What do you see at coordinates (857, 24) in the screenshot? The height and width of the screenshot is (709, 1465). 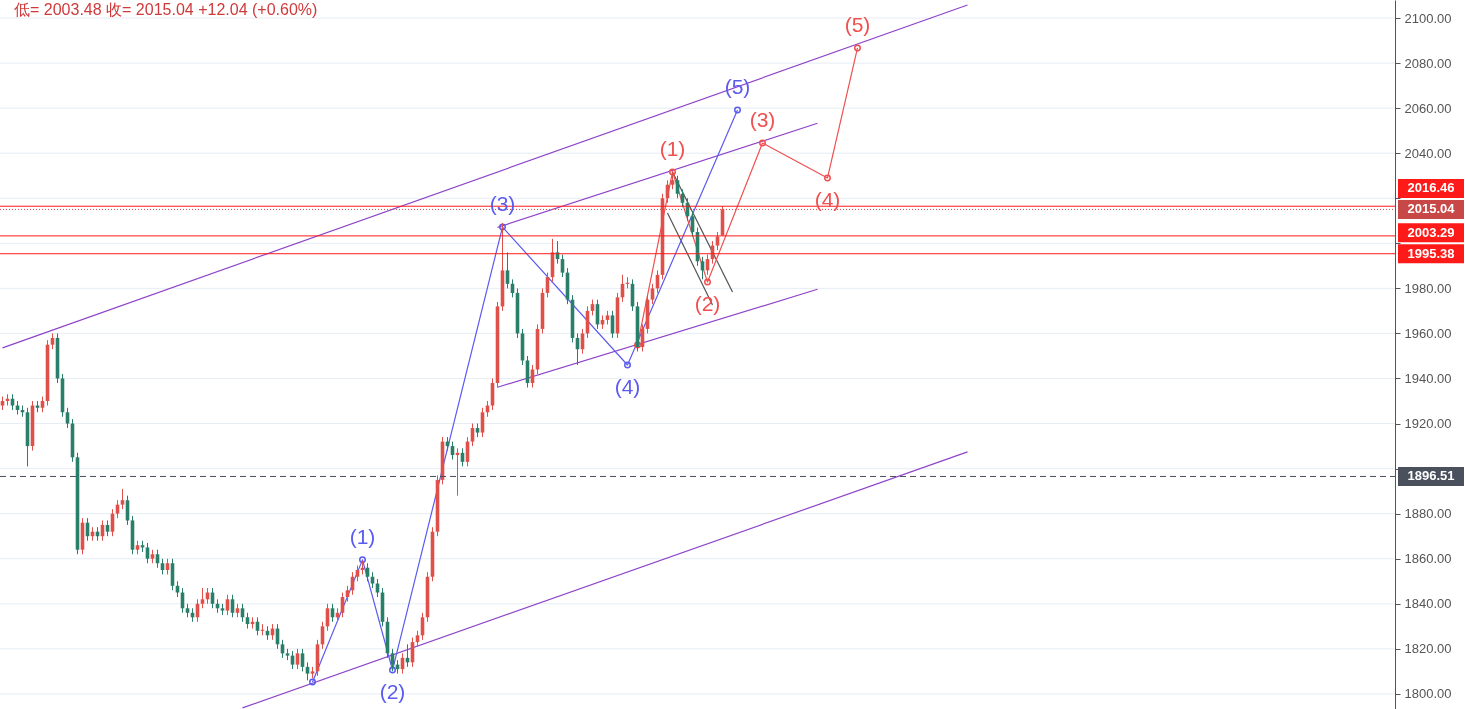 I see `annotation: (5)` at bounding box center [857, 24].